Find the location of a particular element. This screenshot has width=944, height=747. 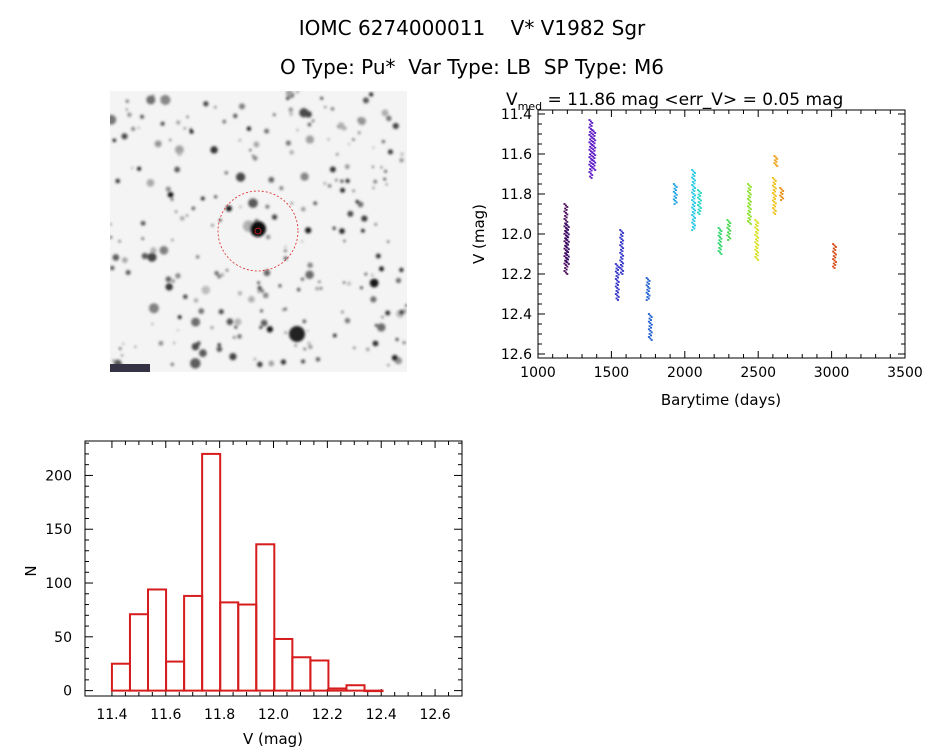

hist-xtick-label: 11.4 is located at coordinates (111, 715).